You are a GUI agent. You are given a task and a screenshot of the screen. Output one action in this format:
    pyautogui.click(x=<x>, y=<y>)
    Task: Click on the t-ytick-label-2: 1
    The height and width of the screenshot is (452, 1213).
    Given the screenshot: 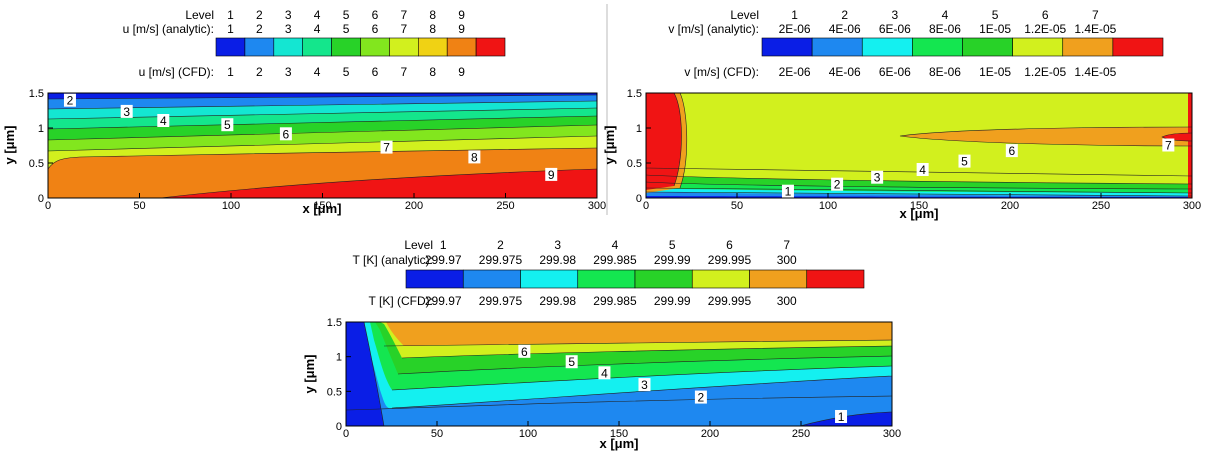 What is the action you would take?
    pyautogui.click(x=339, y=358)
    